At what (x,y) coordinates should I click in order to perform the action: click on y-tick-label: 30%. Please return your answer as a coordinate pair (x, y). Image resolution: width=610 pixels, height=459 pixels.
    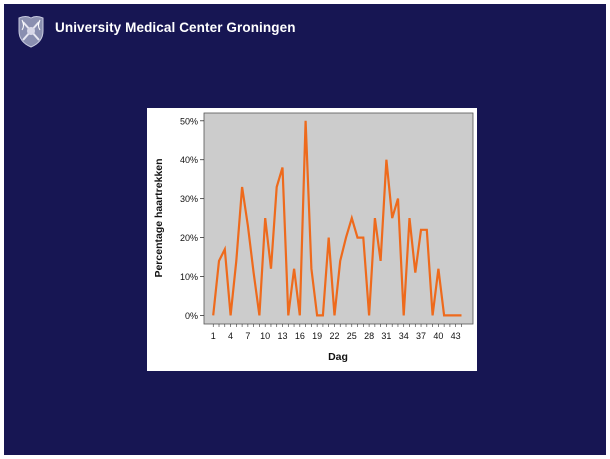
    Looking at the image, I should click on (189, 199).